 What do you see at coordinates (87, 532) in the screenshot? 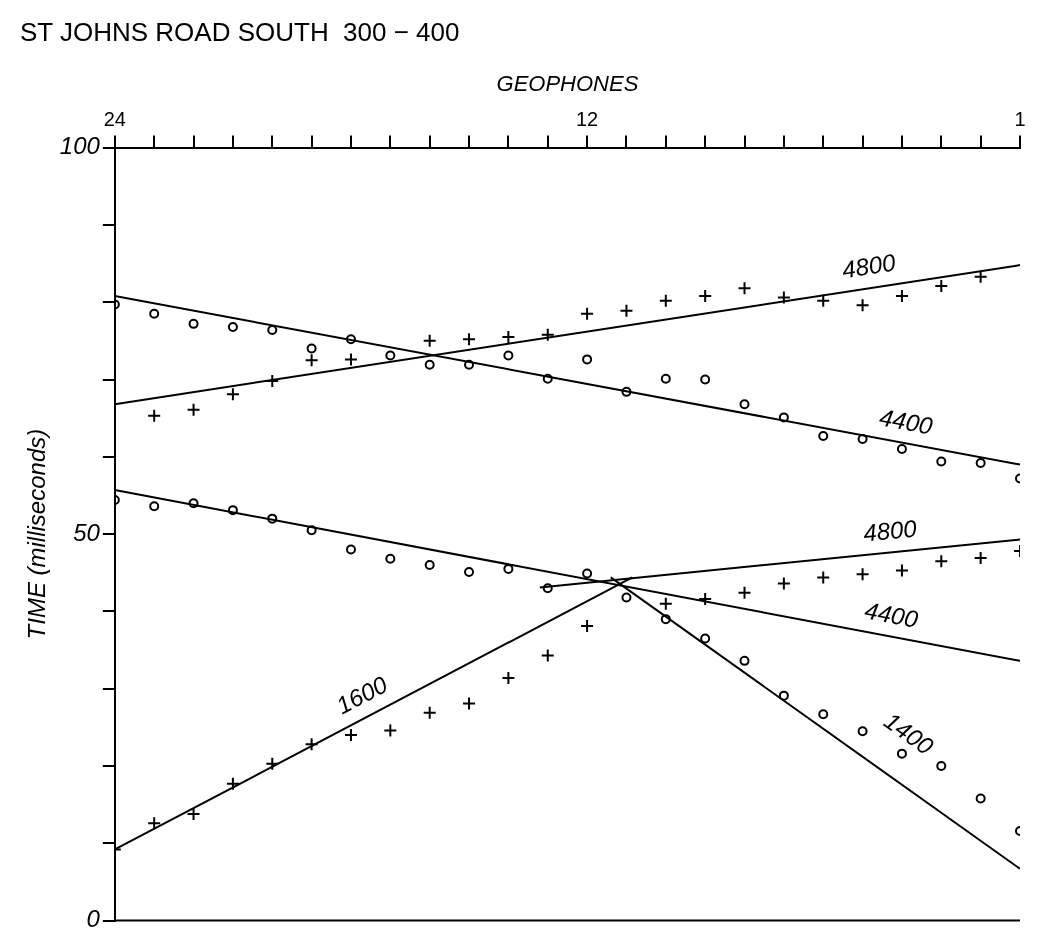
I see `y-tick-label: 50` at bounding box center [87, 532].